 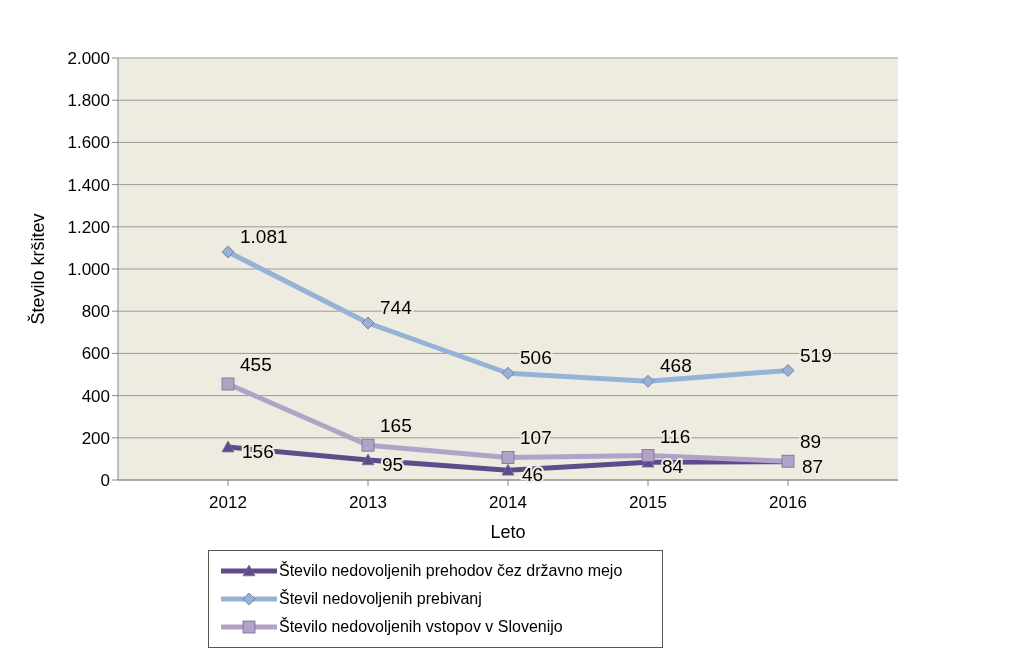 I want to click on data-label: 506, so click(x=536, y=358).